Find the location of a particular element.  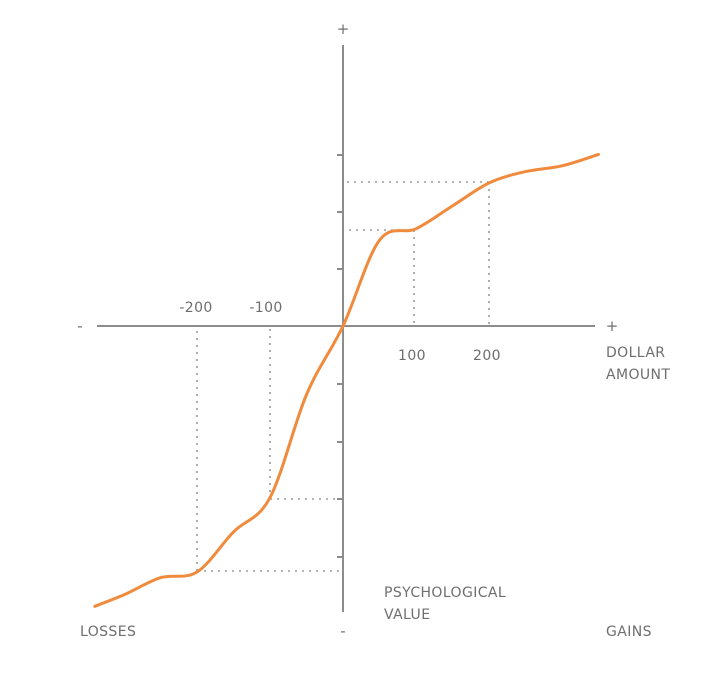

x-axis-label-line1: DOLLAR is located at coordinates (635, 353).